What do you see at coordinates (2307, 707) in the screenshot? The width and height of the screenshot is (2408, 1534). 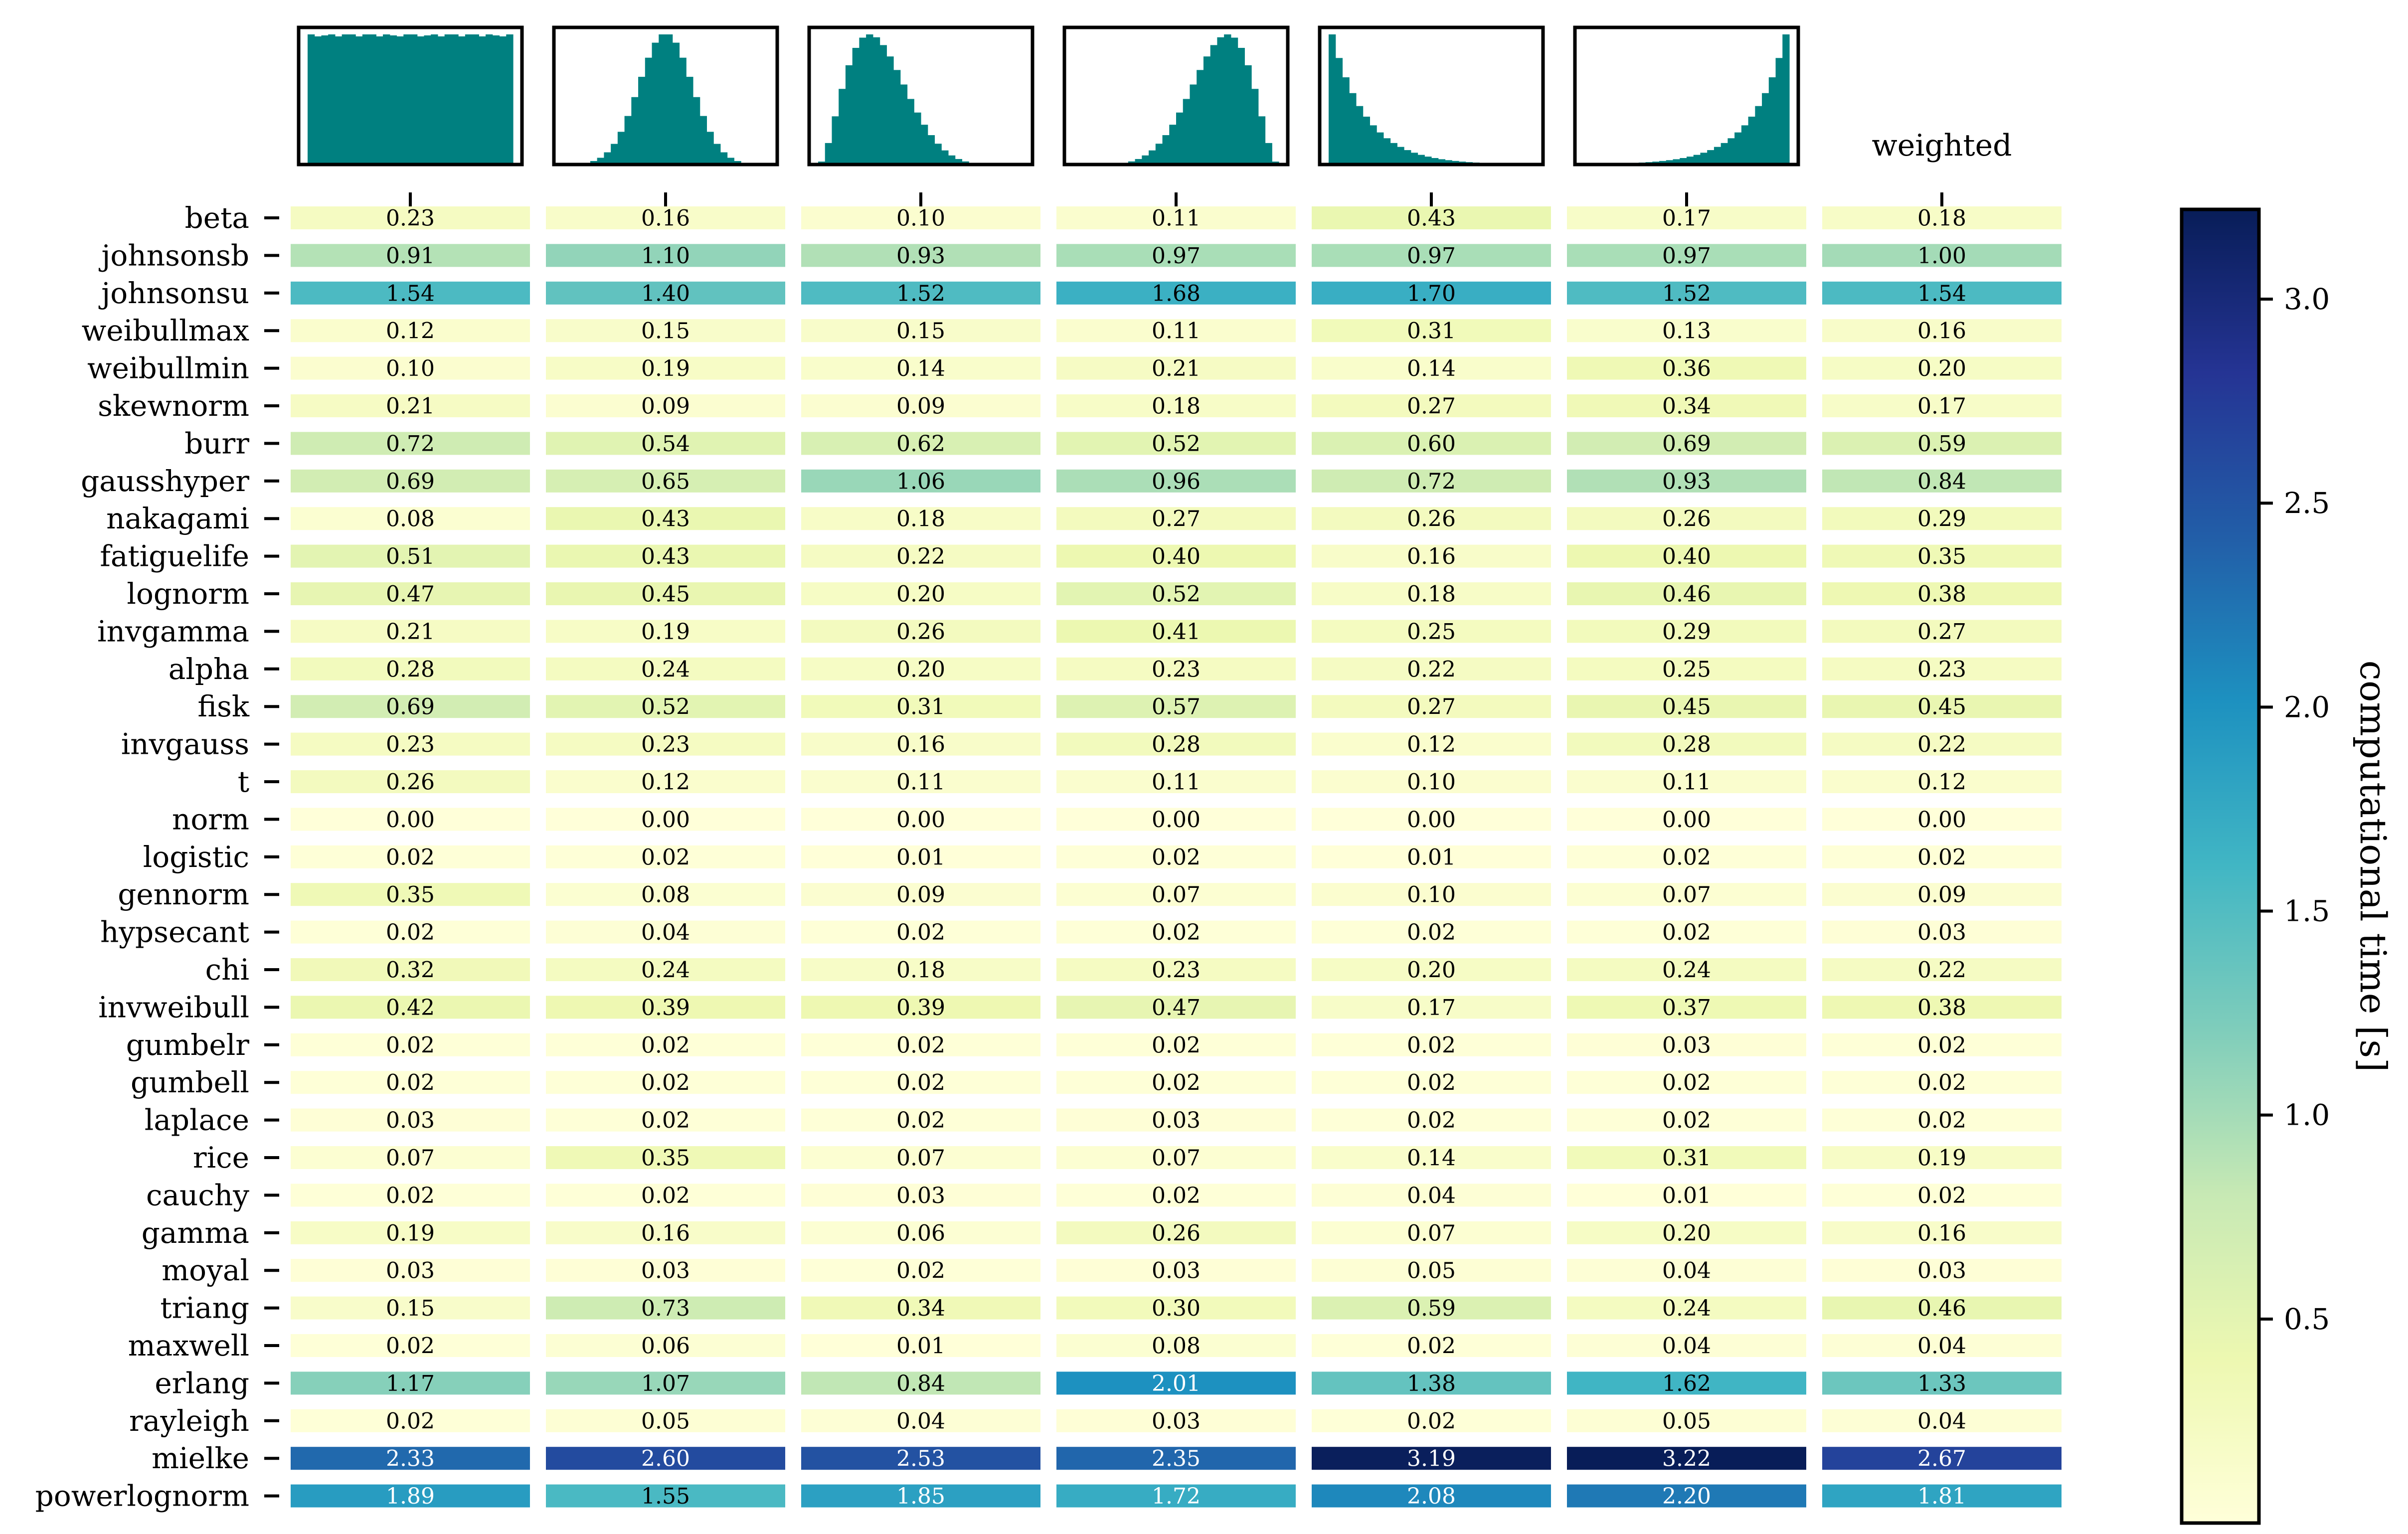 I see `colorbar-tick-label: 2.0` at bounding box center [2307, 707].